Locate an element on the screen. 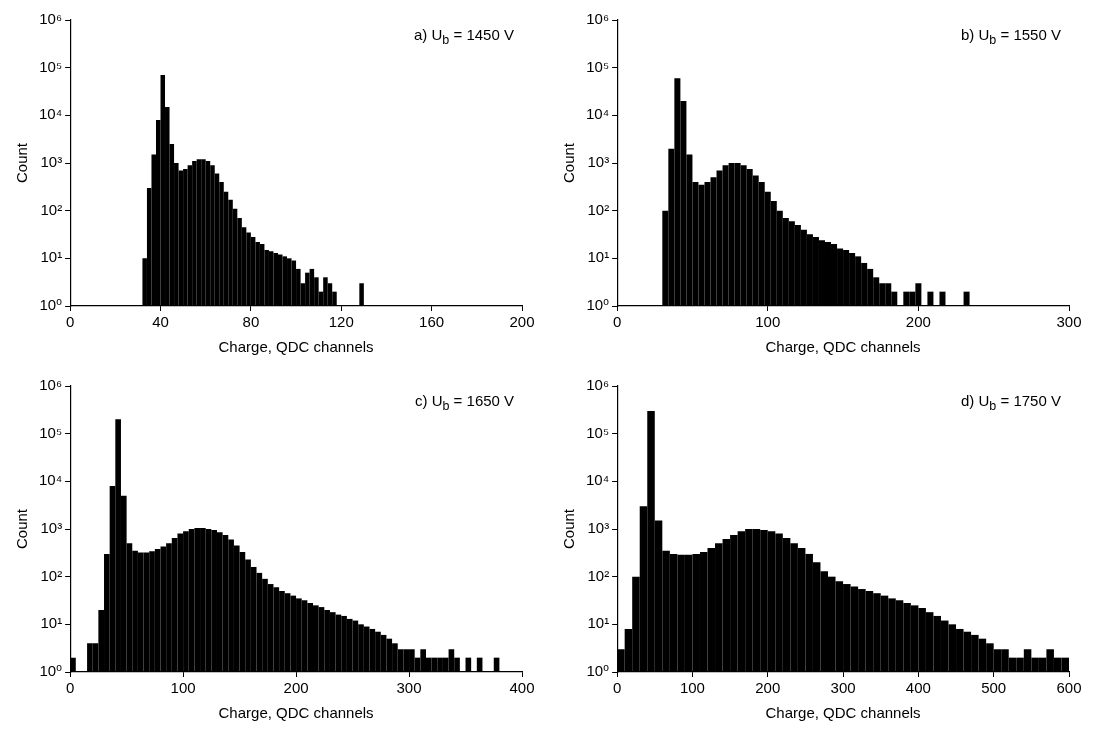 The image size is (1095, 733). x-tick-label: 120 is located at coordinates (341, 322).